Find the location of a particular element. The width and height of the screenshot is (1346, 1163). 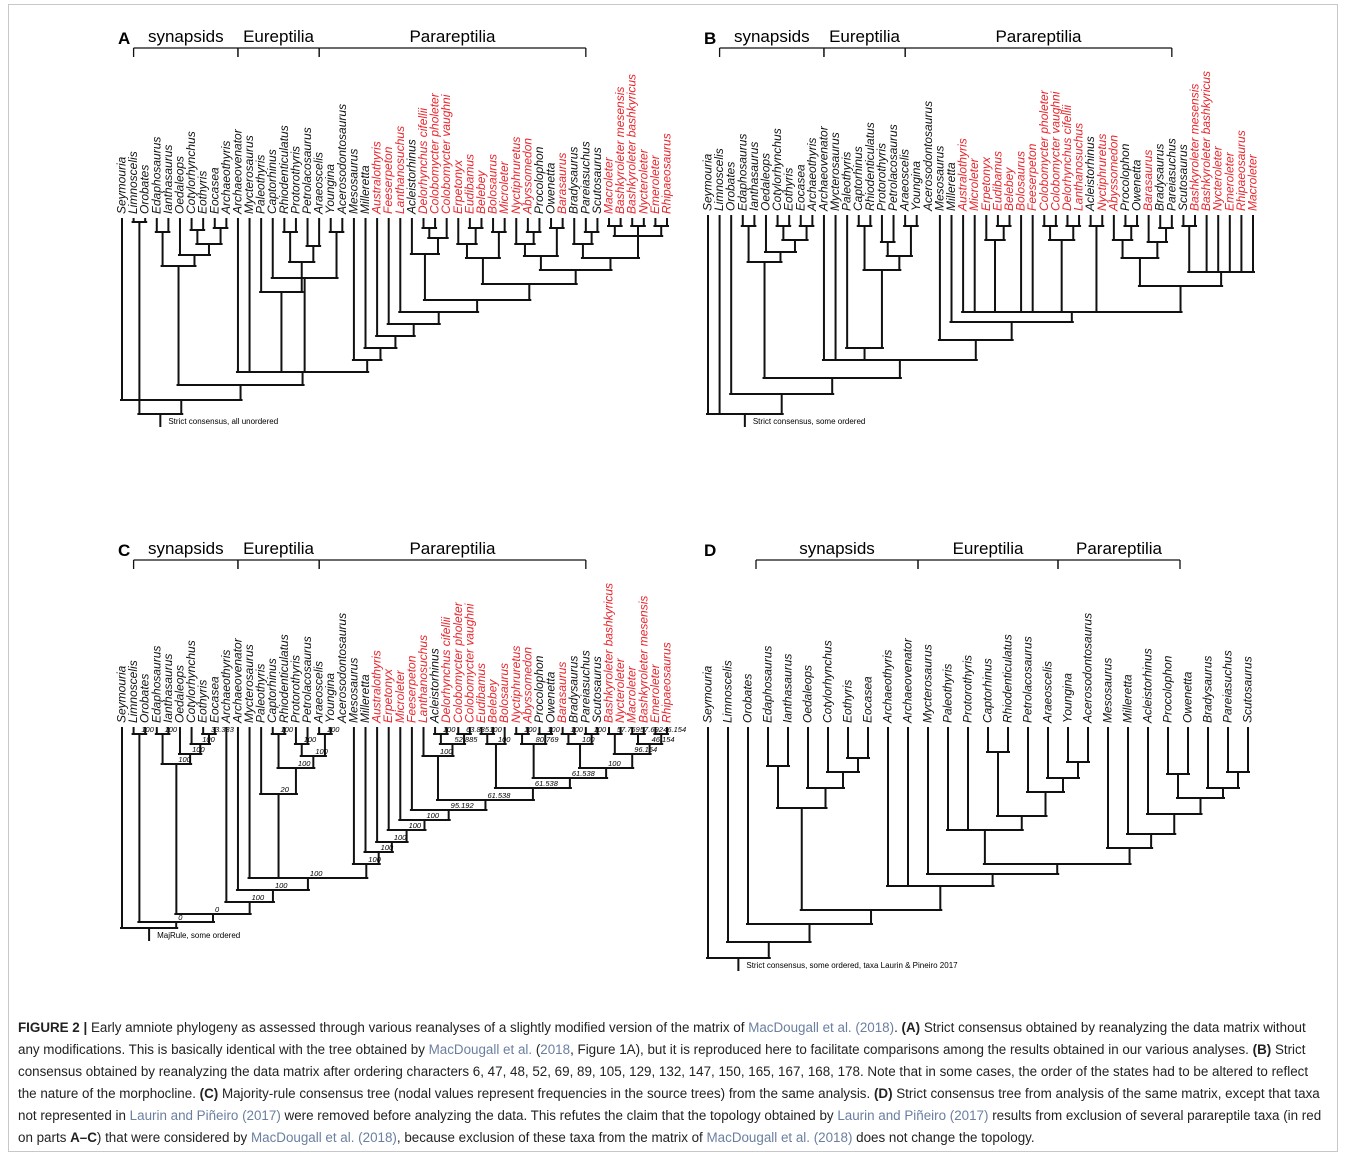

taxon-label: Petrolacosaurus is located at coordinates (307, 679).